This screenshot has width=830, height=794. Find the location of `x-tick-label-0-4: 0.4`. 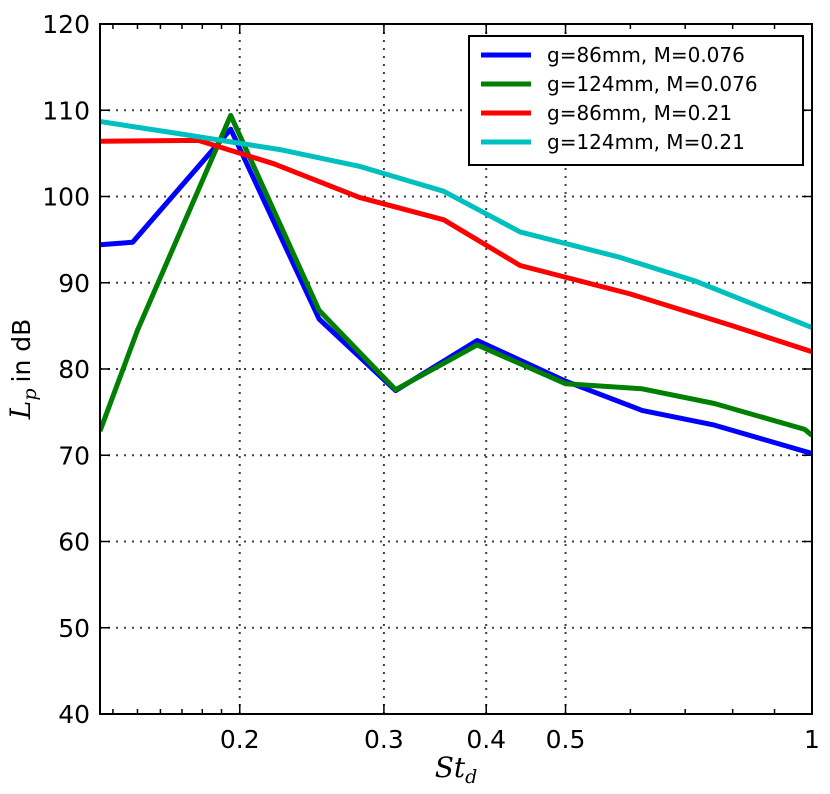

x-tick-label-0-4: 0.4 is located at coordinates (486, 739).